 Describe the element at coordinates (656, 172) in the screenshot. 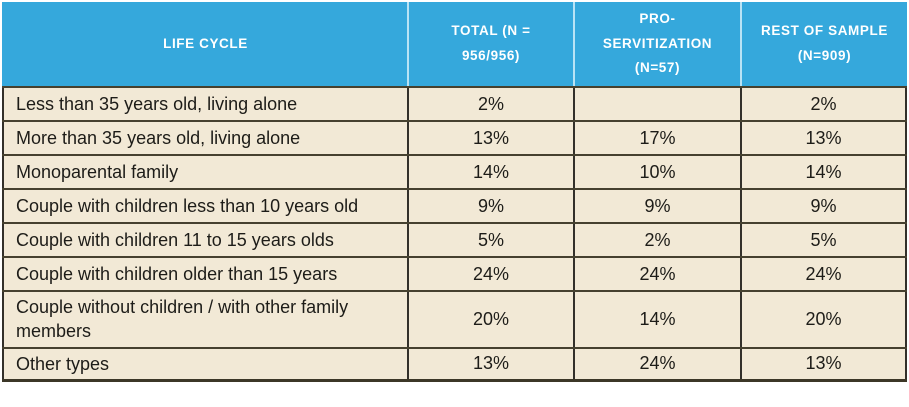

I see `pro-servitization-cell: 10%` at that location.